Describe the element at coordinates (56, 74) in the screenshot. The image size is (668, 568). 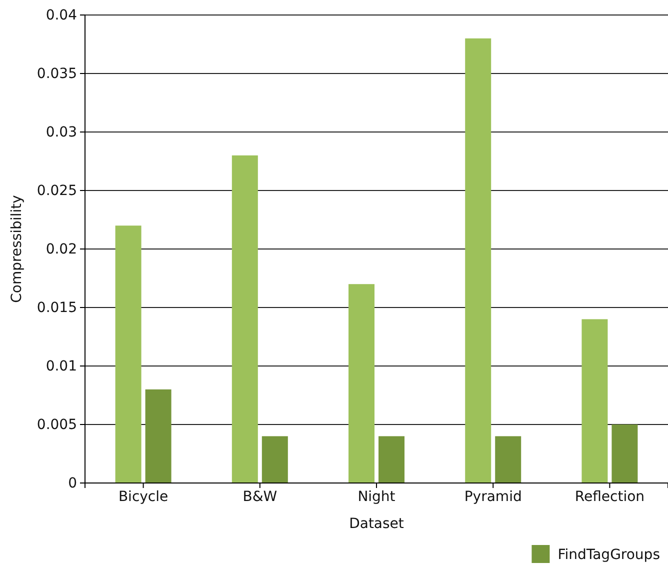
I see `y-tick-label: 0.035` at that location.